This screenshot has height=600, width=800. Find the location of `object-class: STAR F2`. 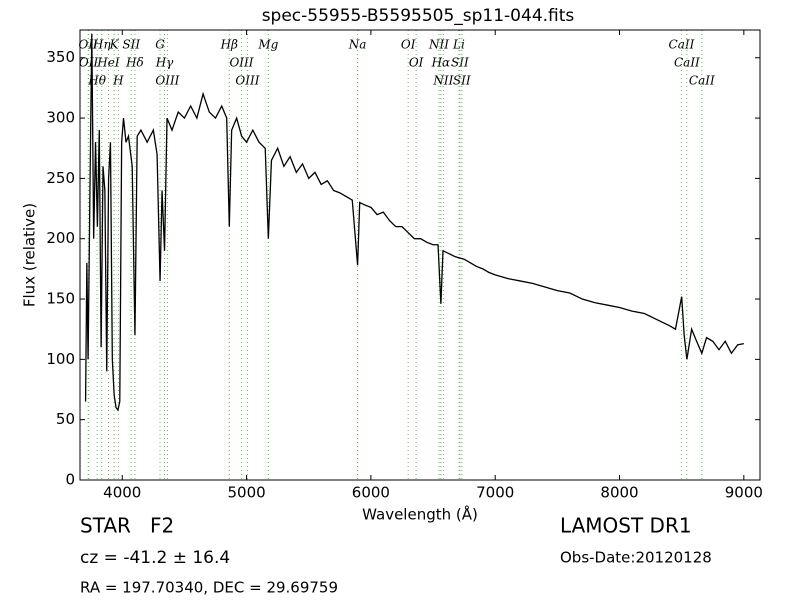

object-class: STAR F2 is located at coordinates (127, 526).